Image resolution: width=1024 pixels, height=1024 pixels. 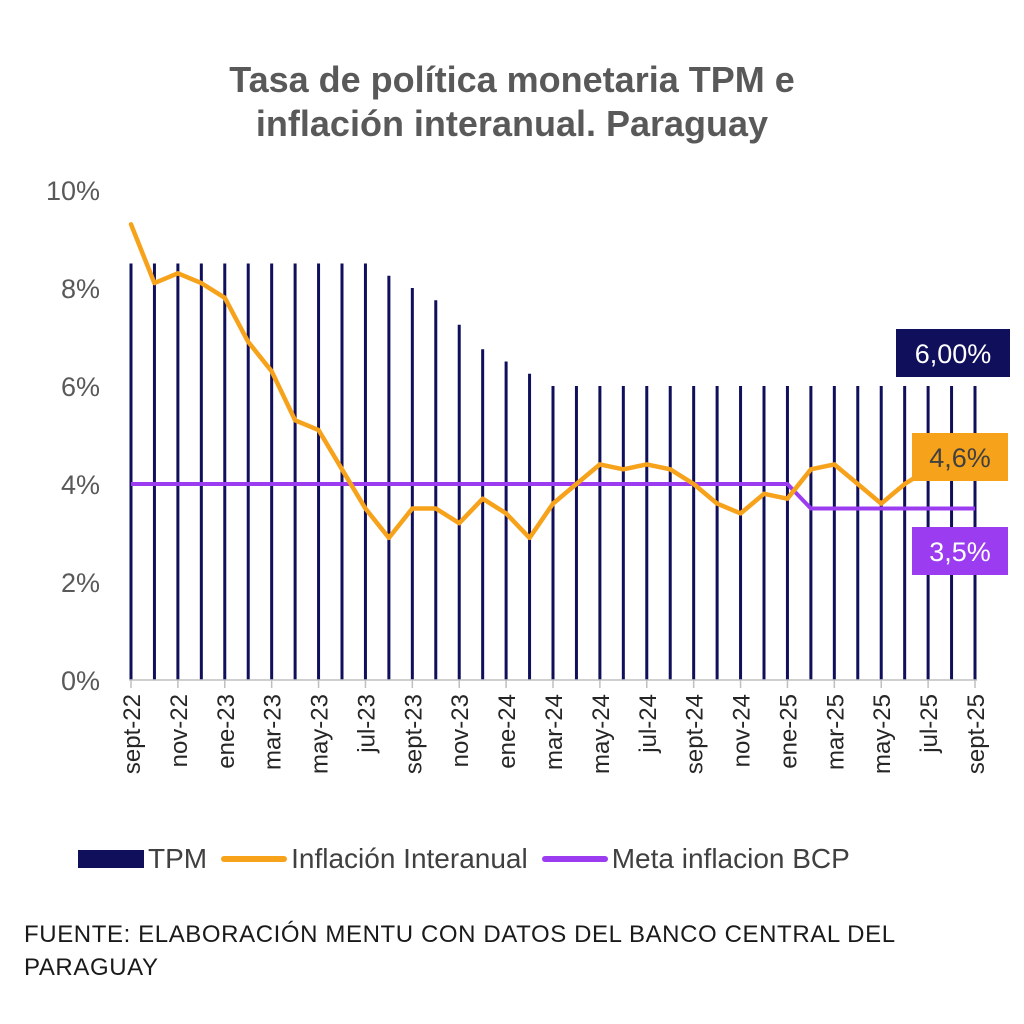 What do you see at coordinates (554, 732) in the screenshot?
I see `x-tick-label: mar-24` at bounding box center [554, 732].